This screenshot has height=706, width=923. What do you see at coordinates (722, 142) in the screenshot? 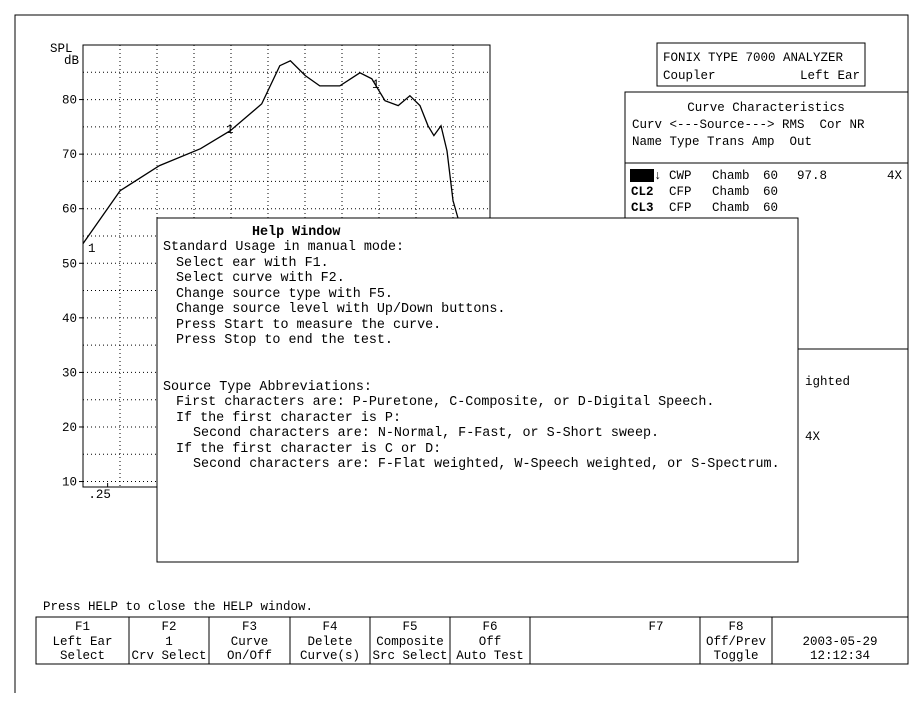
I see `table-header: Name Type Trans Amp Out` at bounding box center [722, 142].